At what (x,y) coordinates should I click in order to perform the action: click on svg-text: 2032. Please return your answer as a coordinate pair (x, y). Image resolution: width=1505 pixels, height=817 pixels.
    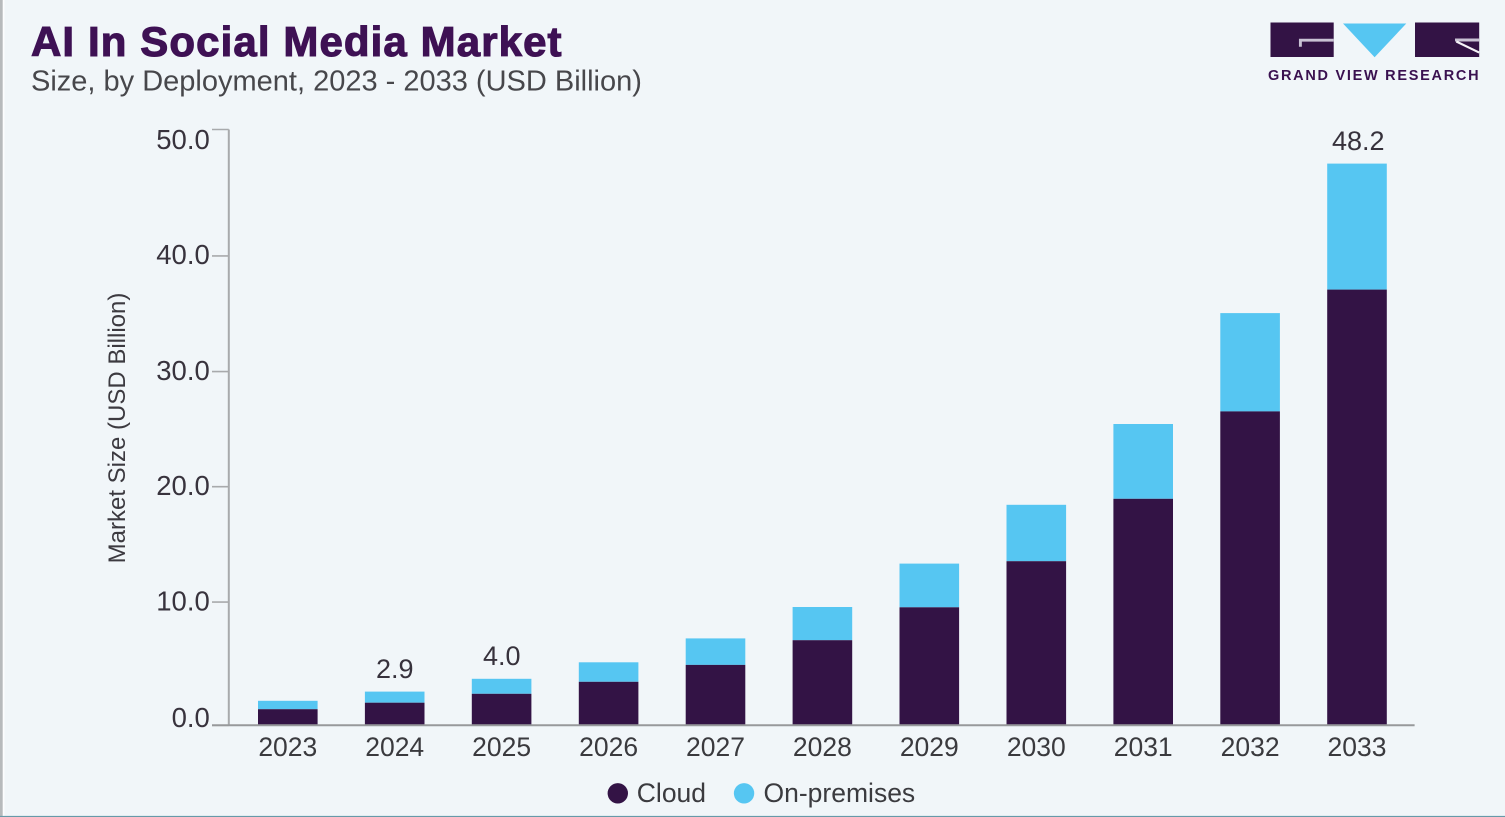
    Looking at the image, I should click on (1250, 747).